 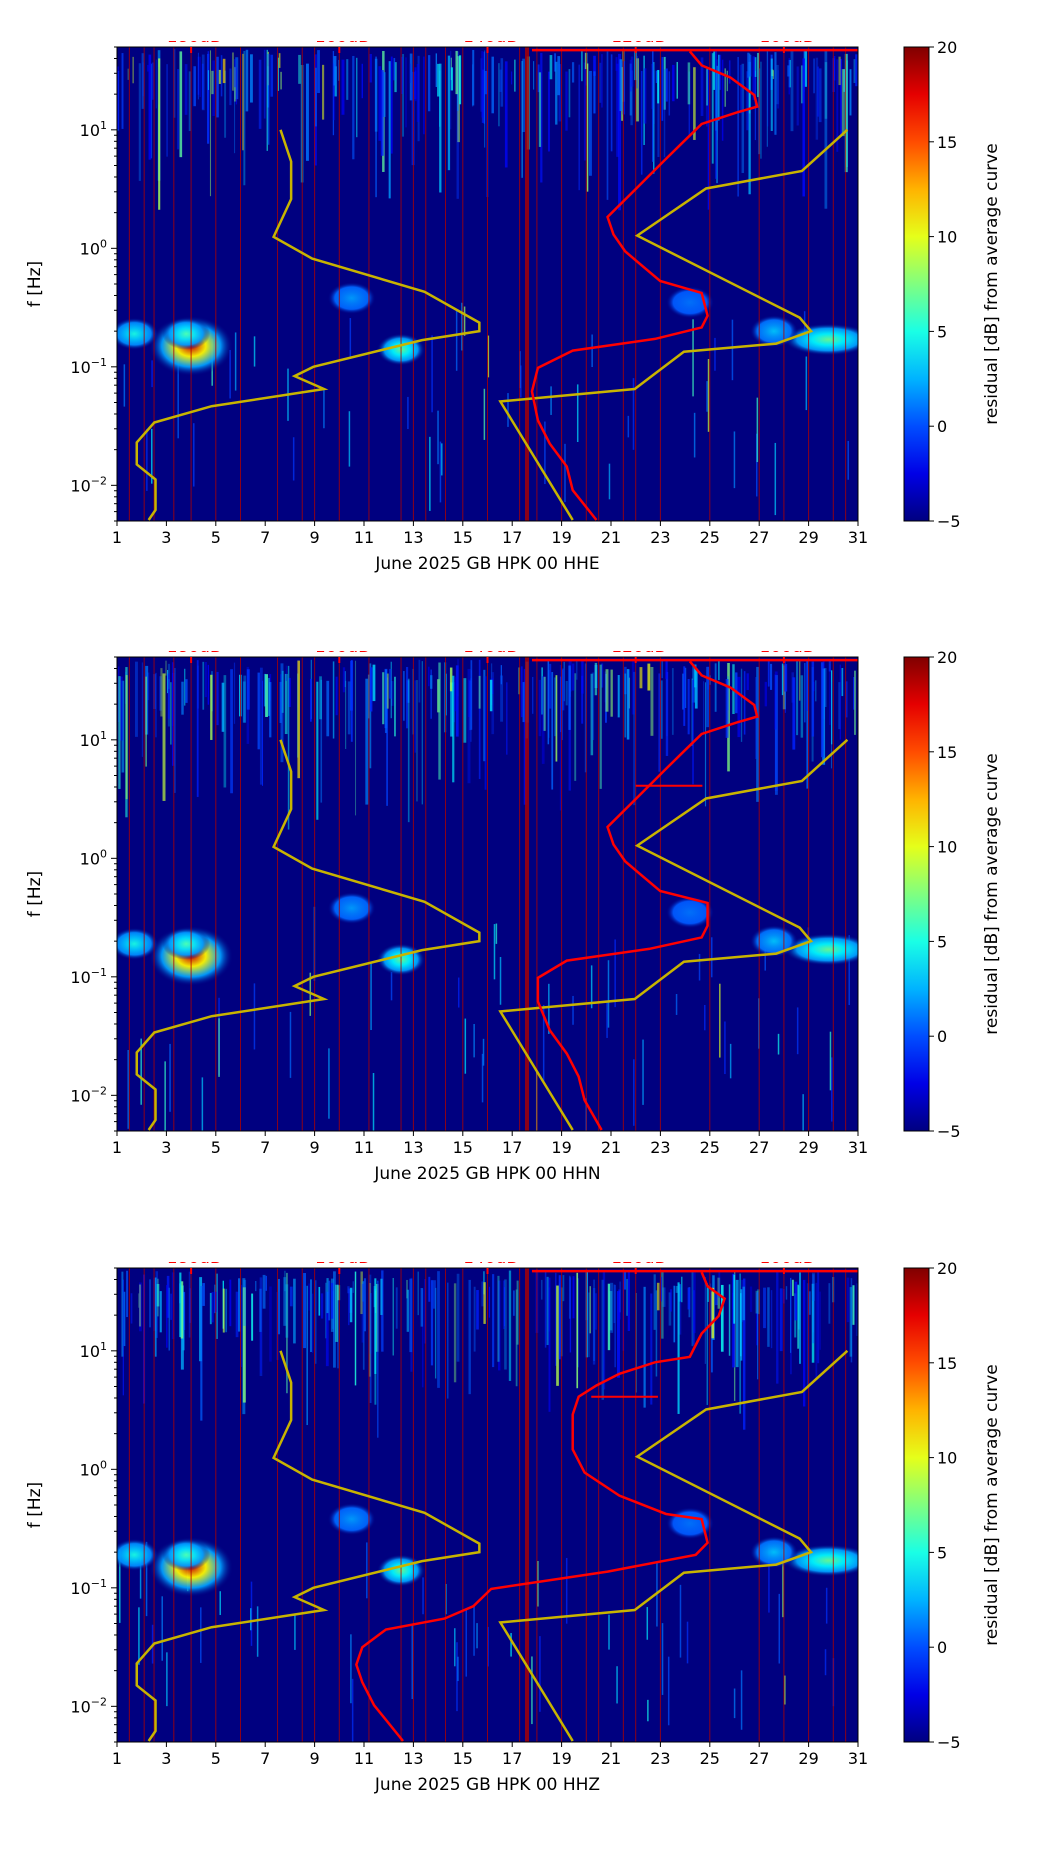 What do you see at coordinates (80, 367) in the screenshot?
I see `y-tick-base: 10` at bounding box center [80, 367].